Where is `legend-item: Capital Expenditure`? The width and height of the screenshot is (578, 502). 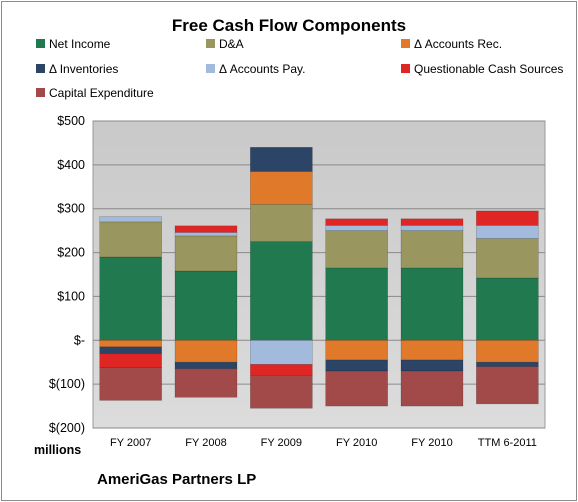 legend-item: Capital Expenditure is located at coordinates (95, 93).